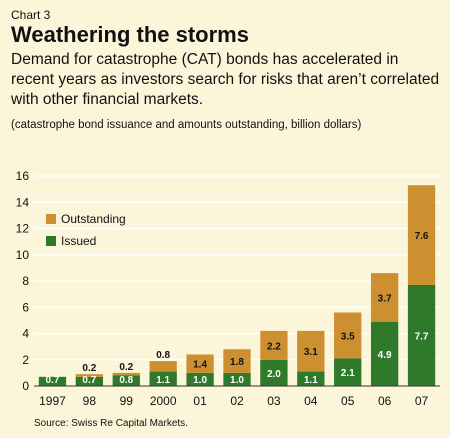 This screenshot has height=438, width=450. Describe the element at coordinates (93, 219) in the screenshot. I see `legend-label-outstanding: Outstanding` at that location.